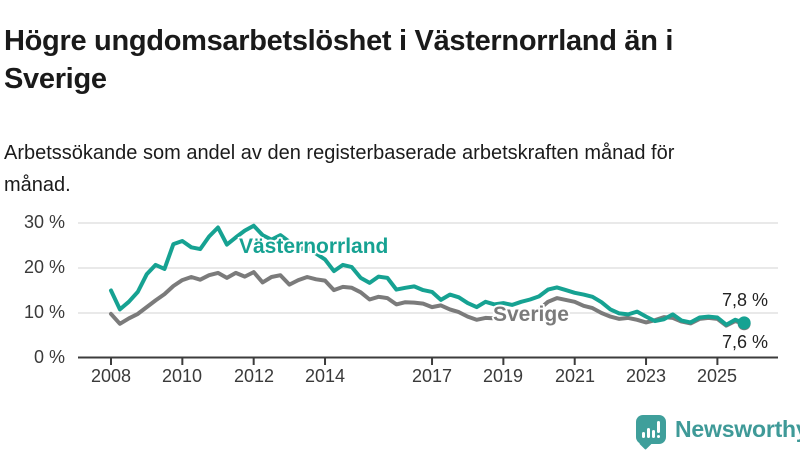  Describe the element at coordinates (111, 376) in the screenshot. I see `x-tick-label: 2008` at that location.